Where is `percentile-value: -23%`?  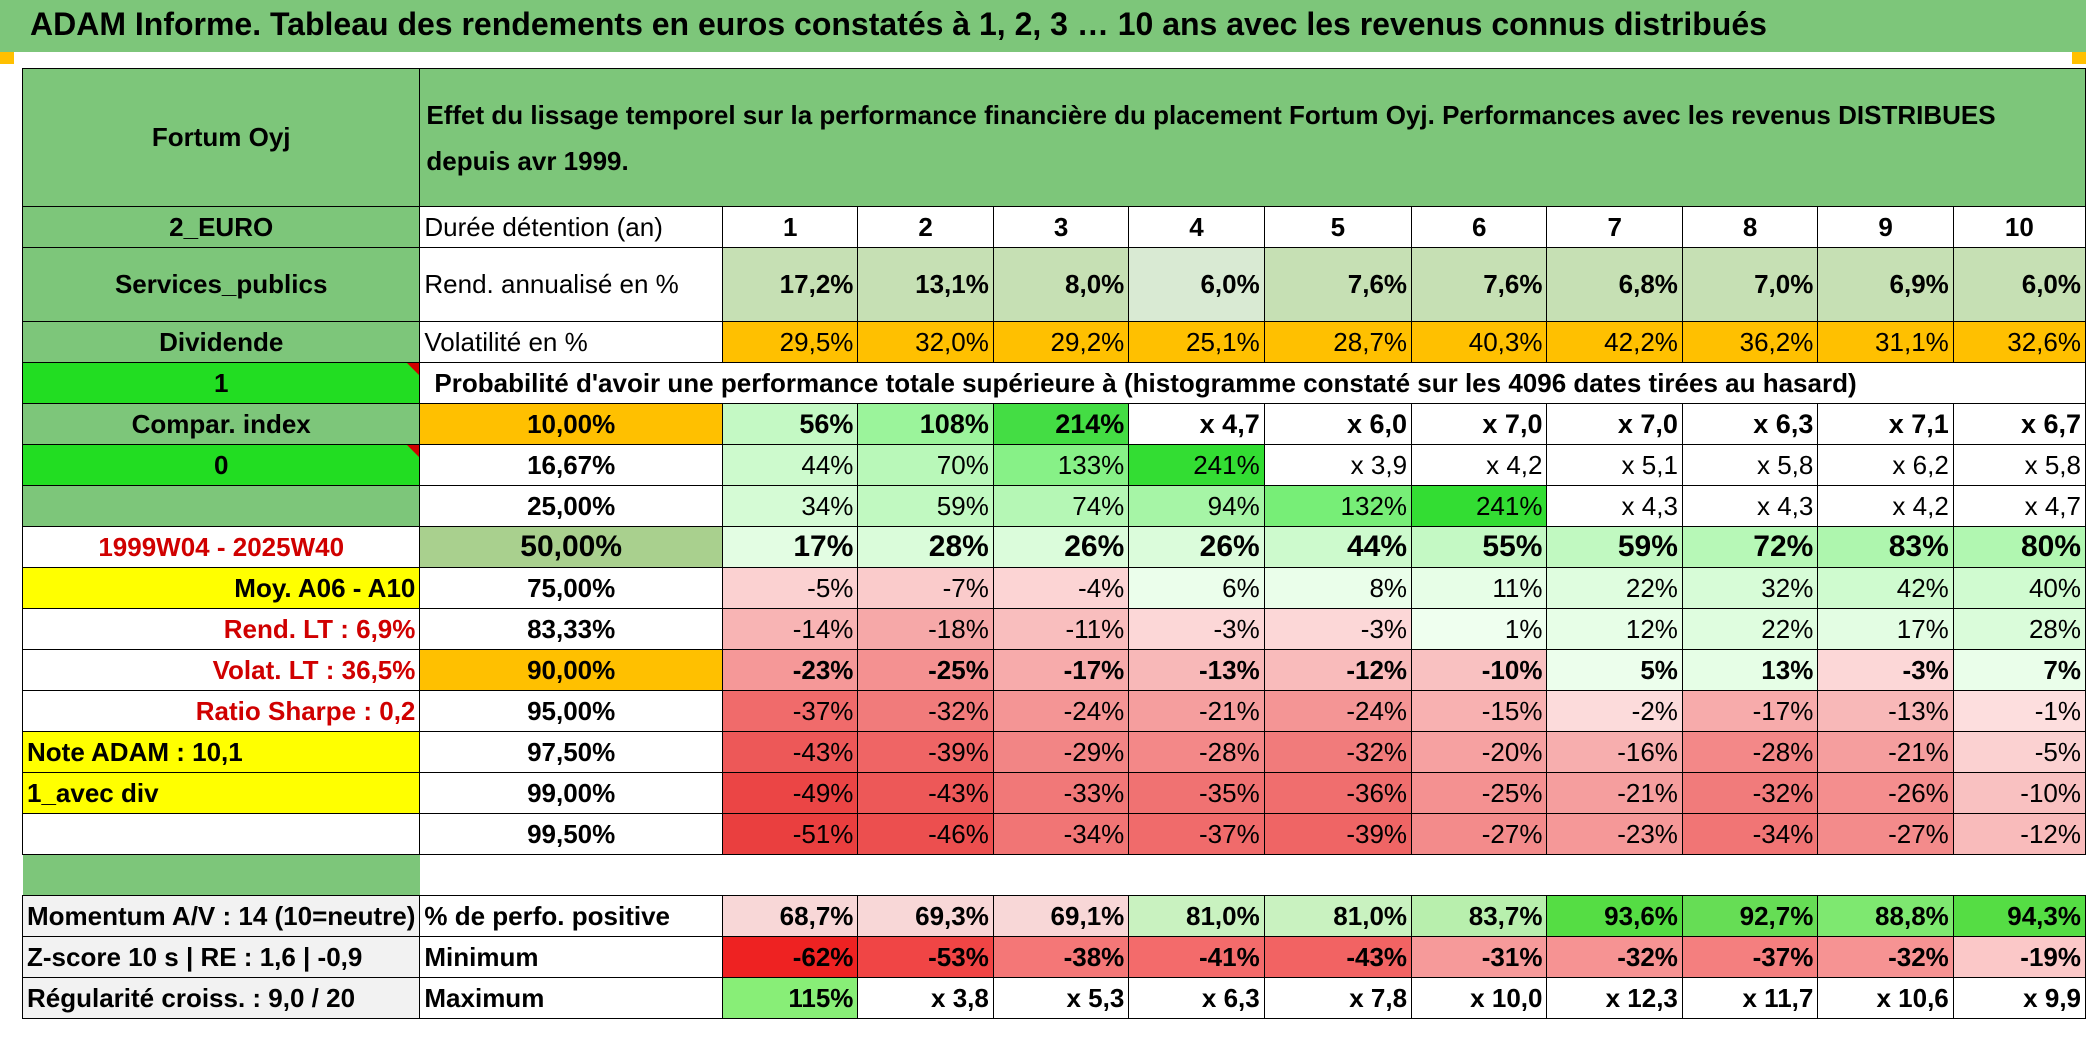 percentile-value: -23% is located at coordinates (1614, 834).